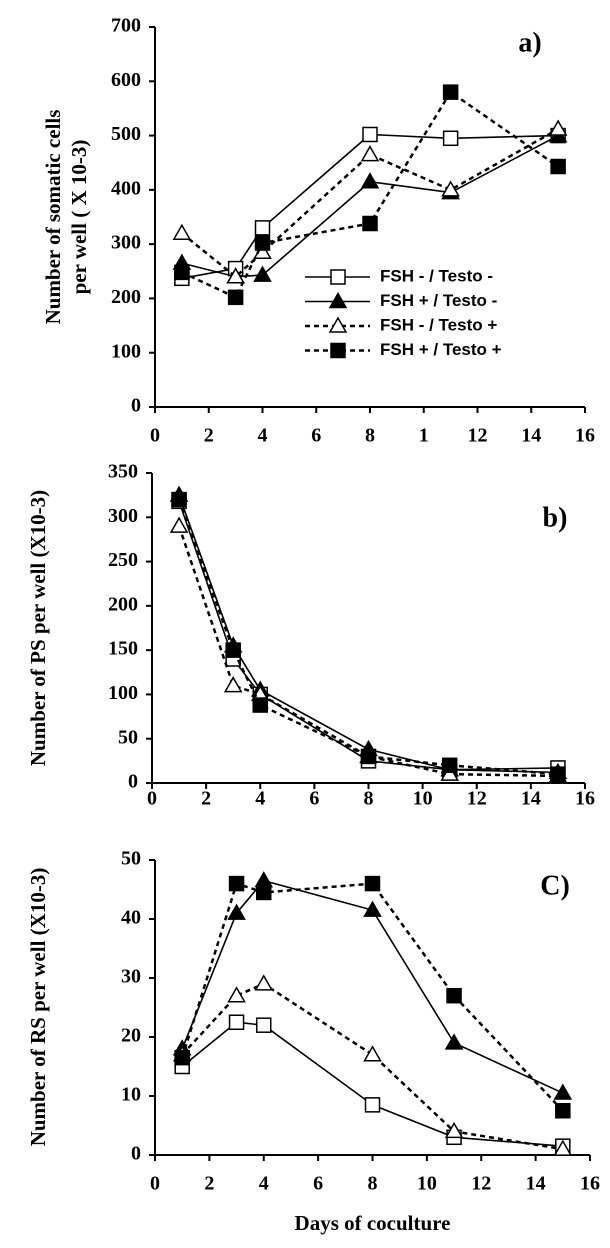  What do you see at coordinates (123, 649) in the screenshot?
I see `y-tick-label: 150` at bounding box center [123, 649].